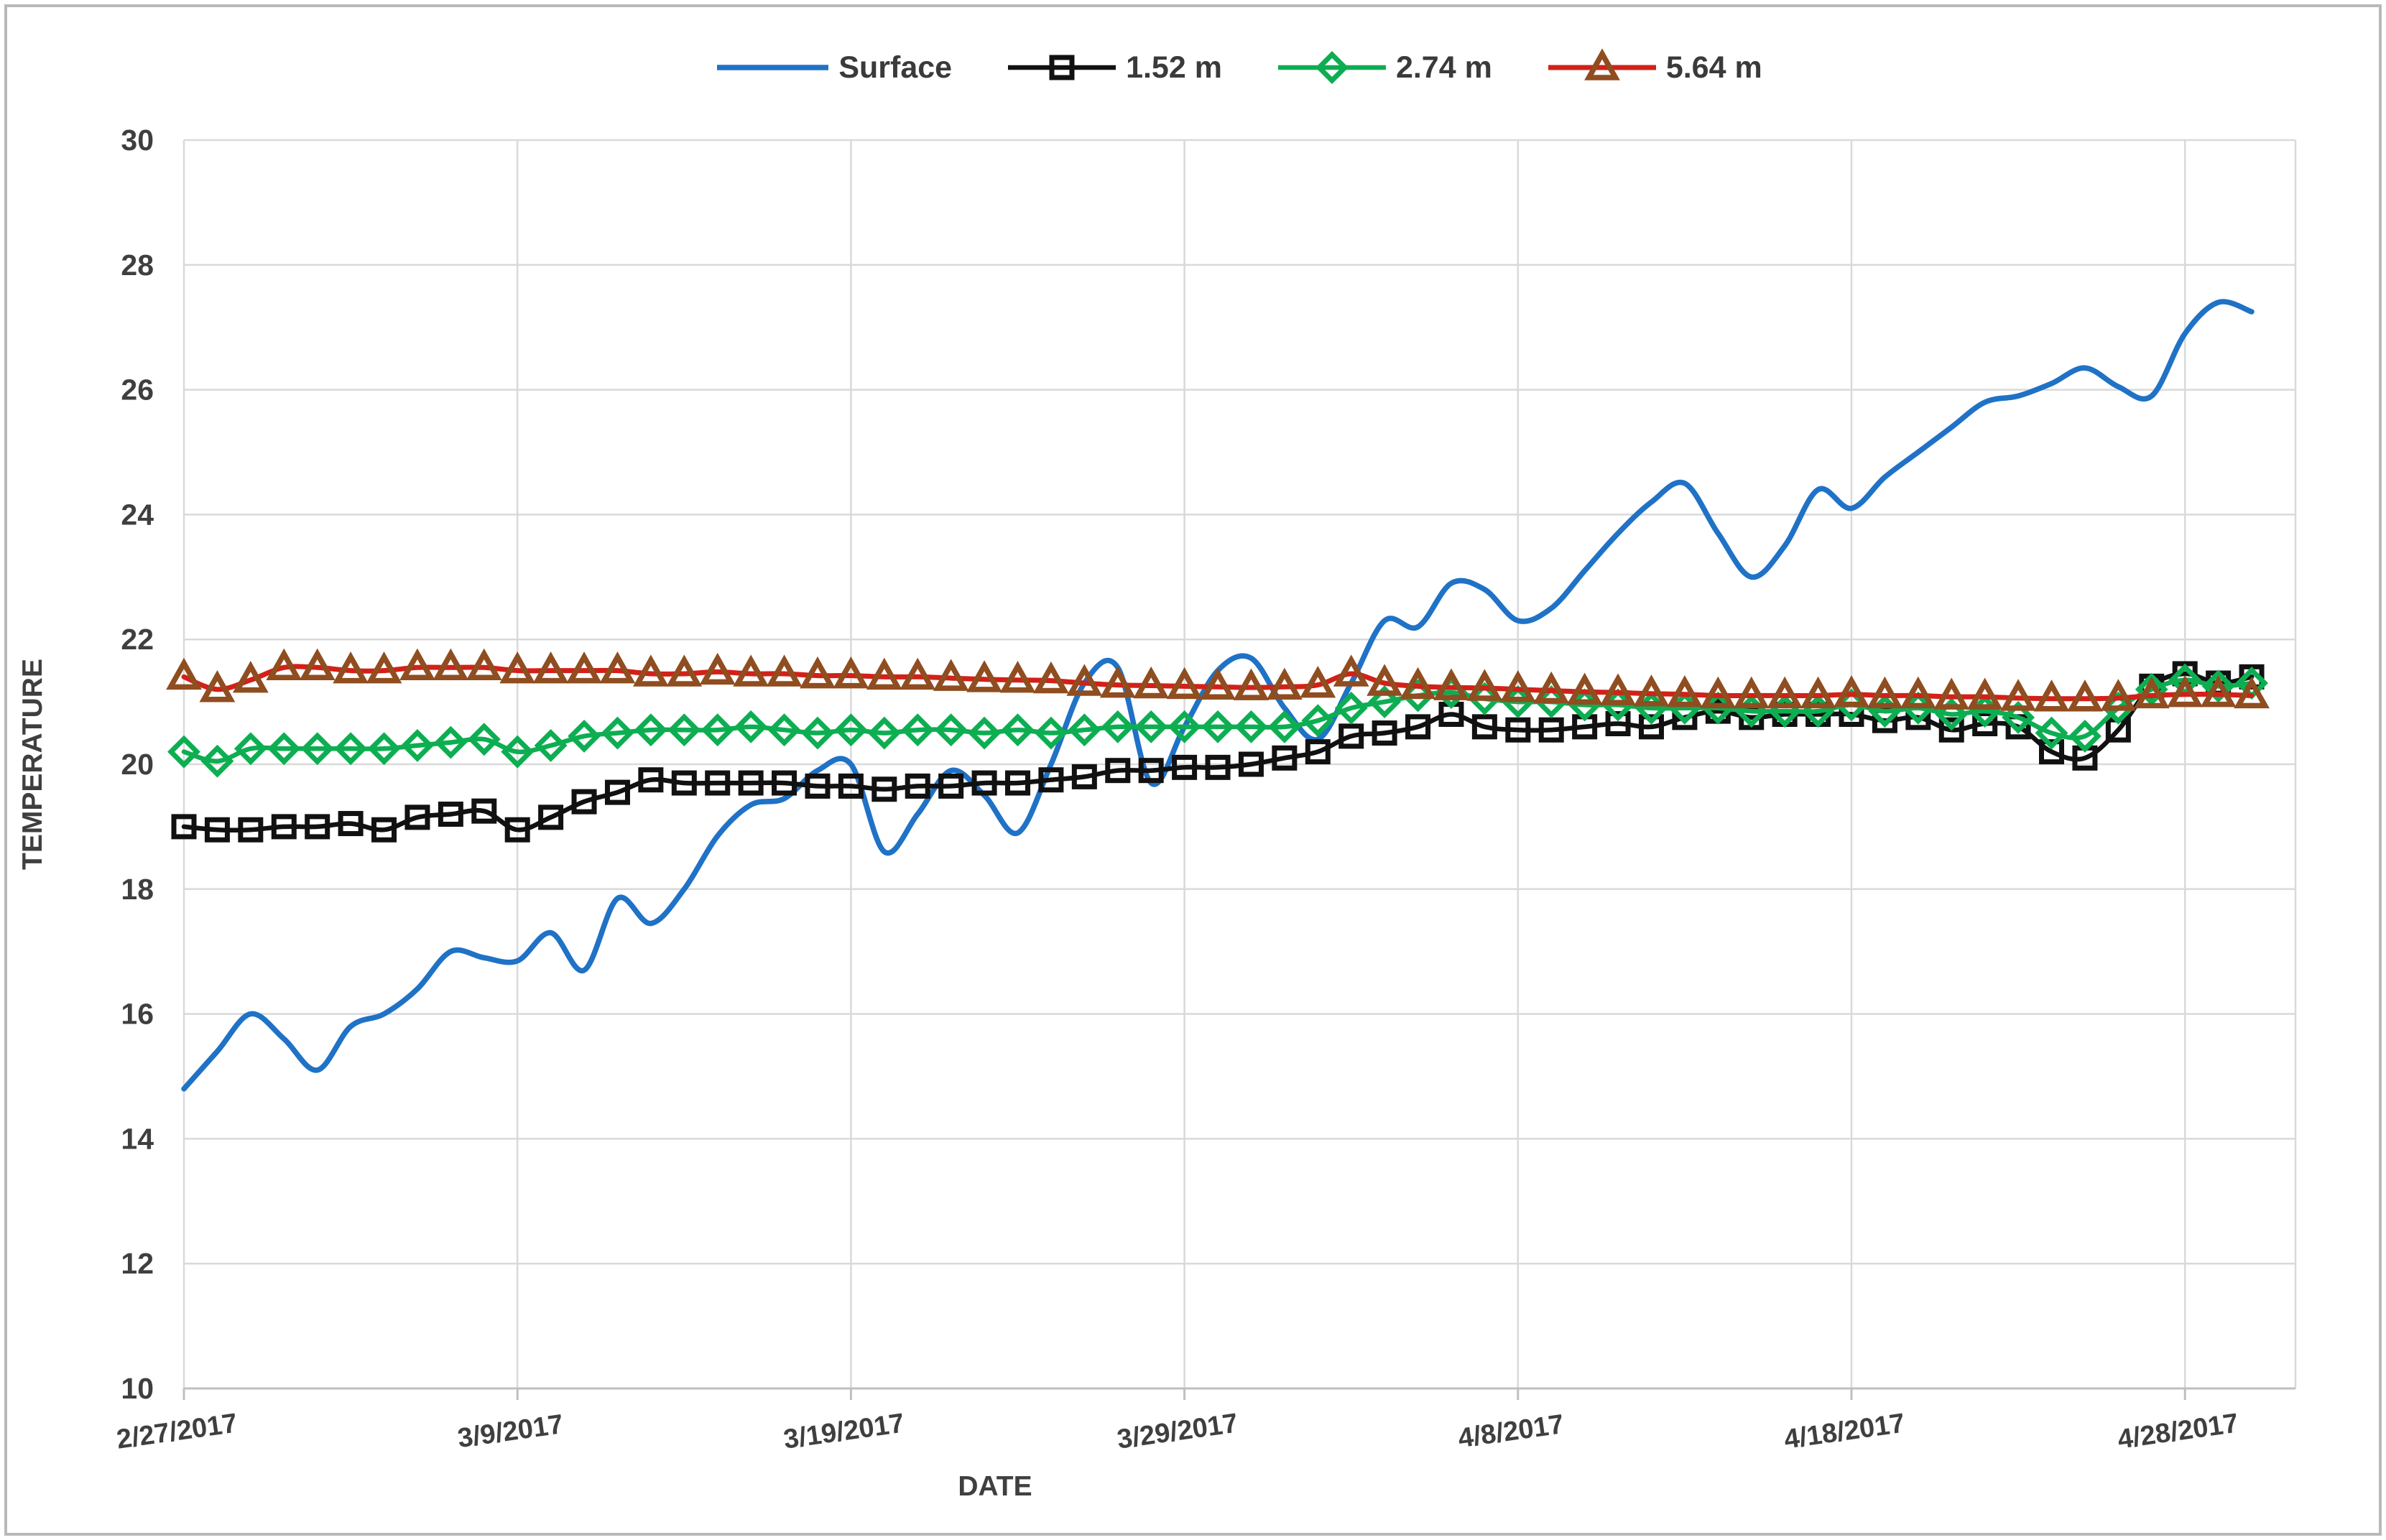 The width and height of the screenshot is (2386, 1540). Describe the element at coordinates (137, 265) in the screenshot. I see `y-tick-label-28: 28` at that location.